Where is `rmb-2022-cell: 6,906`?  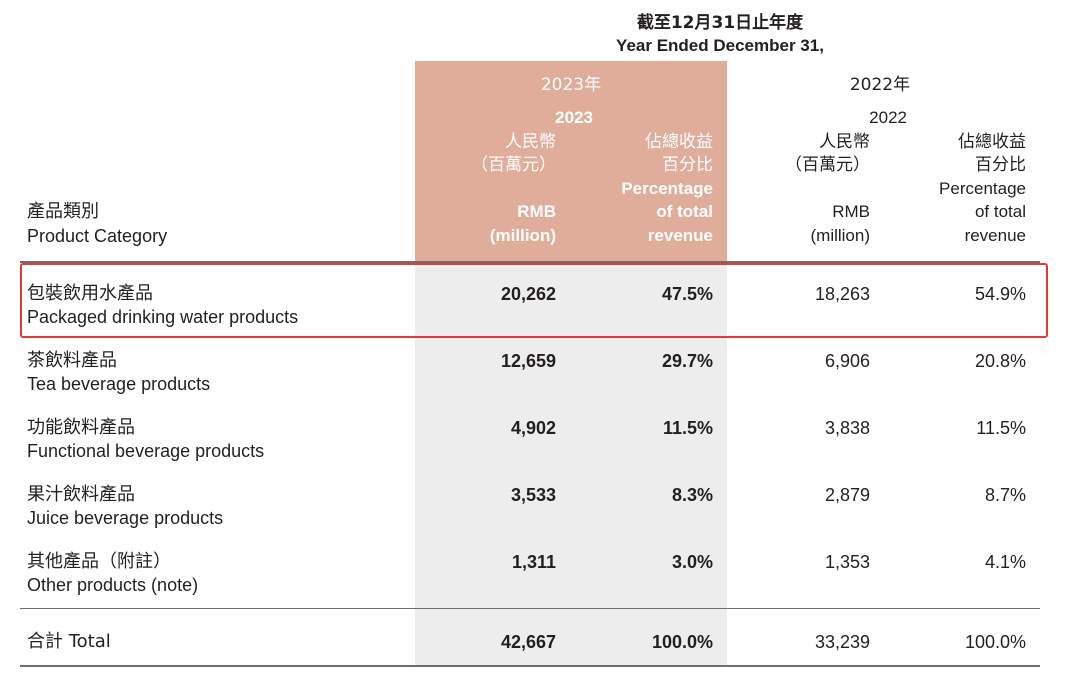
rmb-2022-cell: 6,906 is located at coordinates (847, 361).